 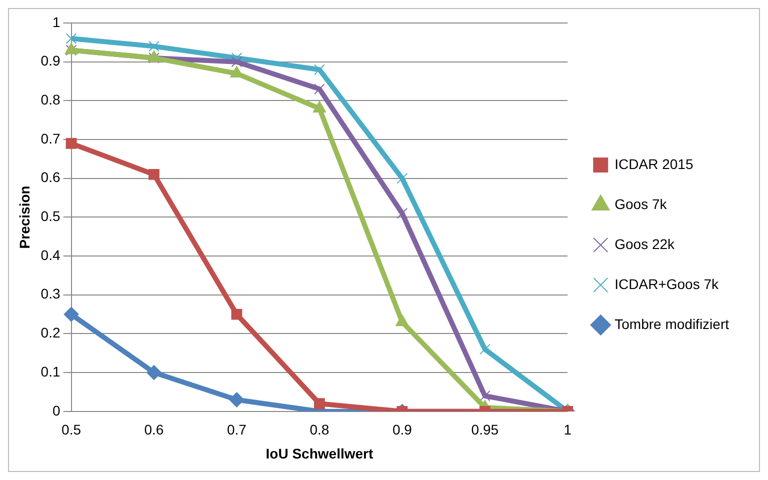 I want to click on y-tick-label: 0.9, so click(x=50, y=60).